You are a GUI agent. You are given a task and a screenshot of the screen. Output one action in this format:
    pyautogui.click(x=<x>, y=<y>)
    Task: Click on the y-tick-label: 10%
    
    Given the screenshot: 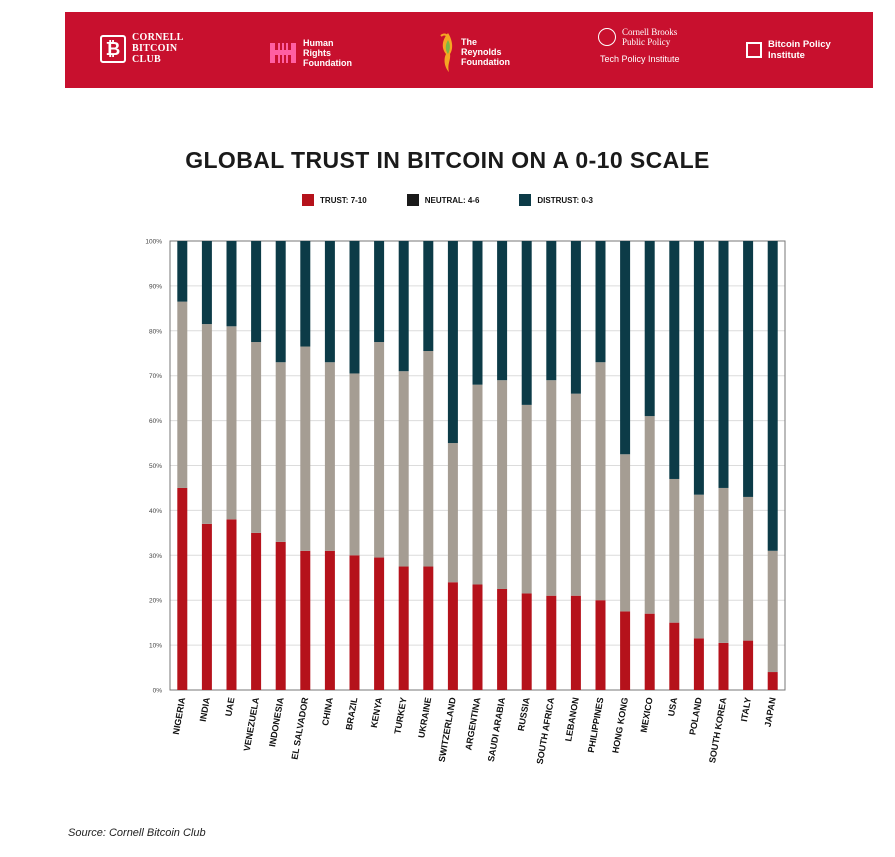 What is the action you would take?
    pyautogui.click(x=155, y=646)
    